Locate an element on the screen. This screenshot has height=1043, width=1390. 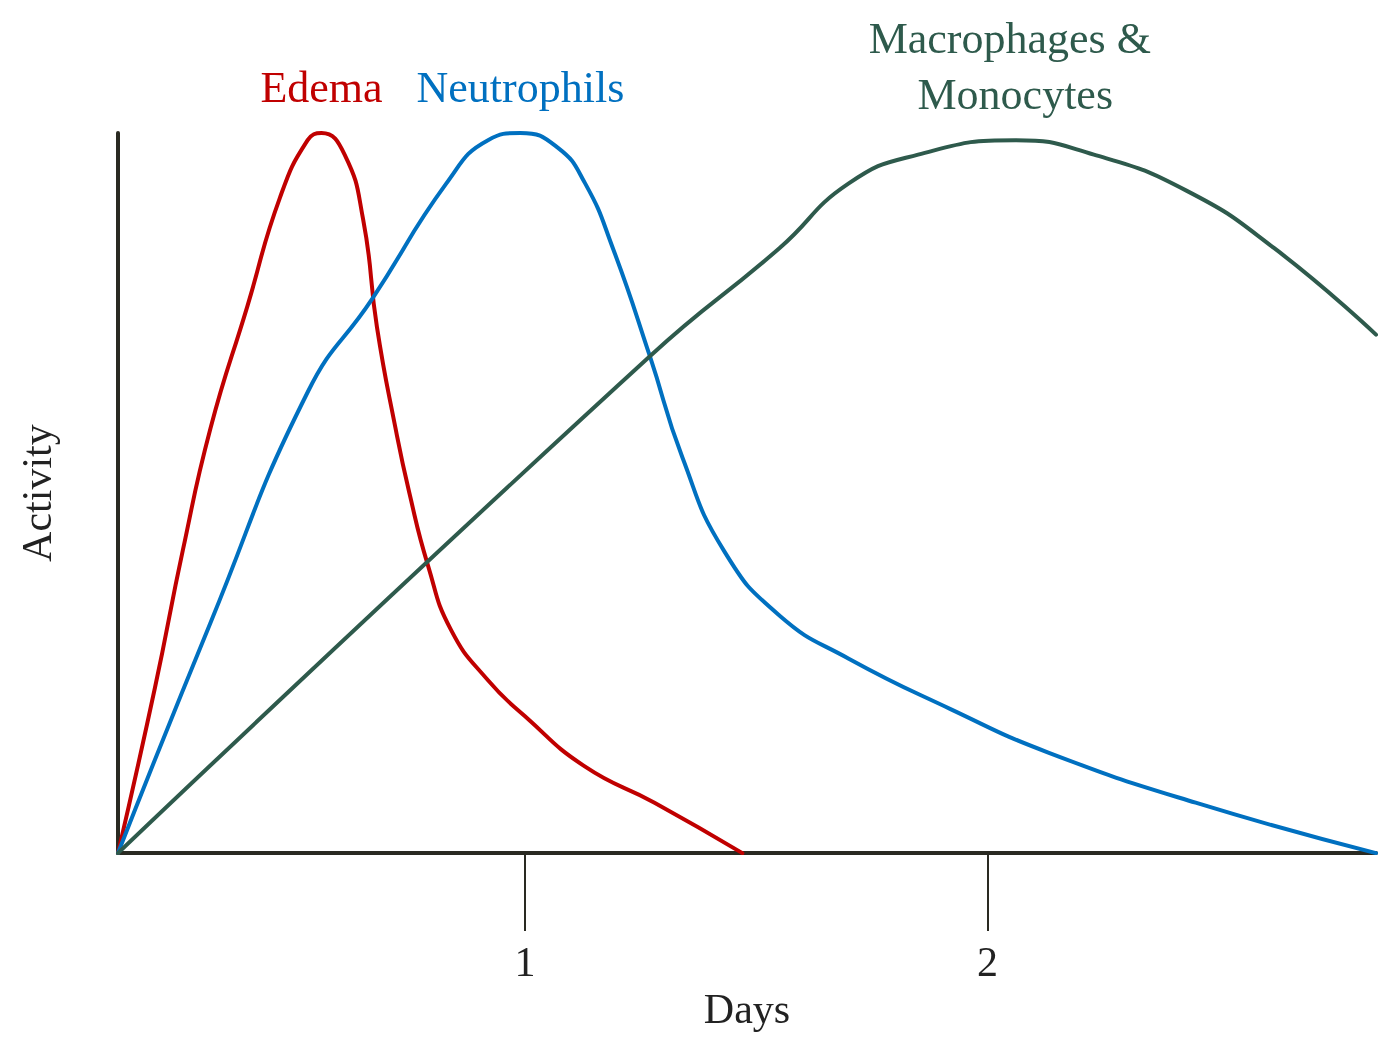
series-label: Edema is located at coordinates (321, 87).